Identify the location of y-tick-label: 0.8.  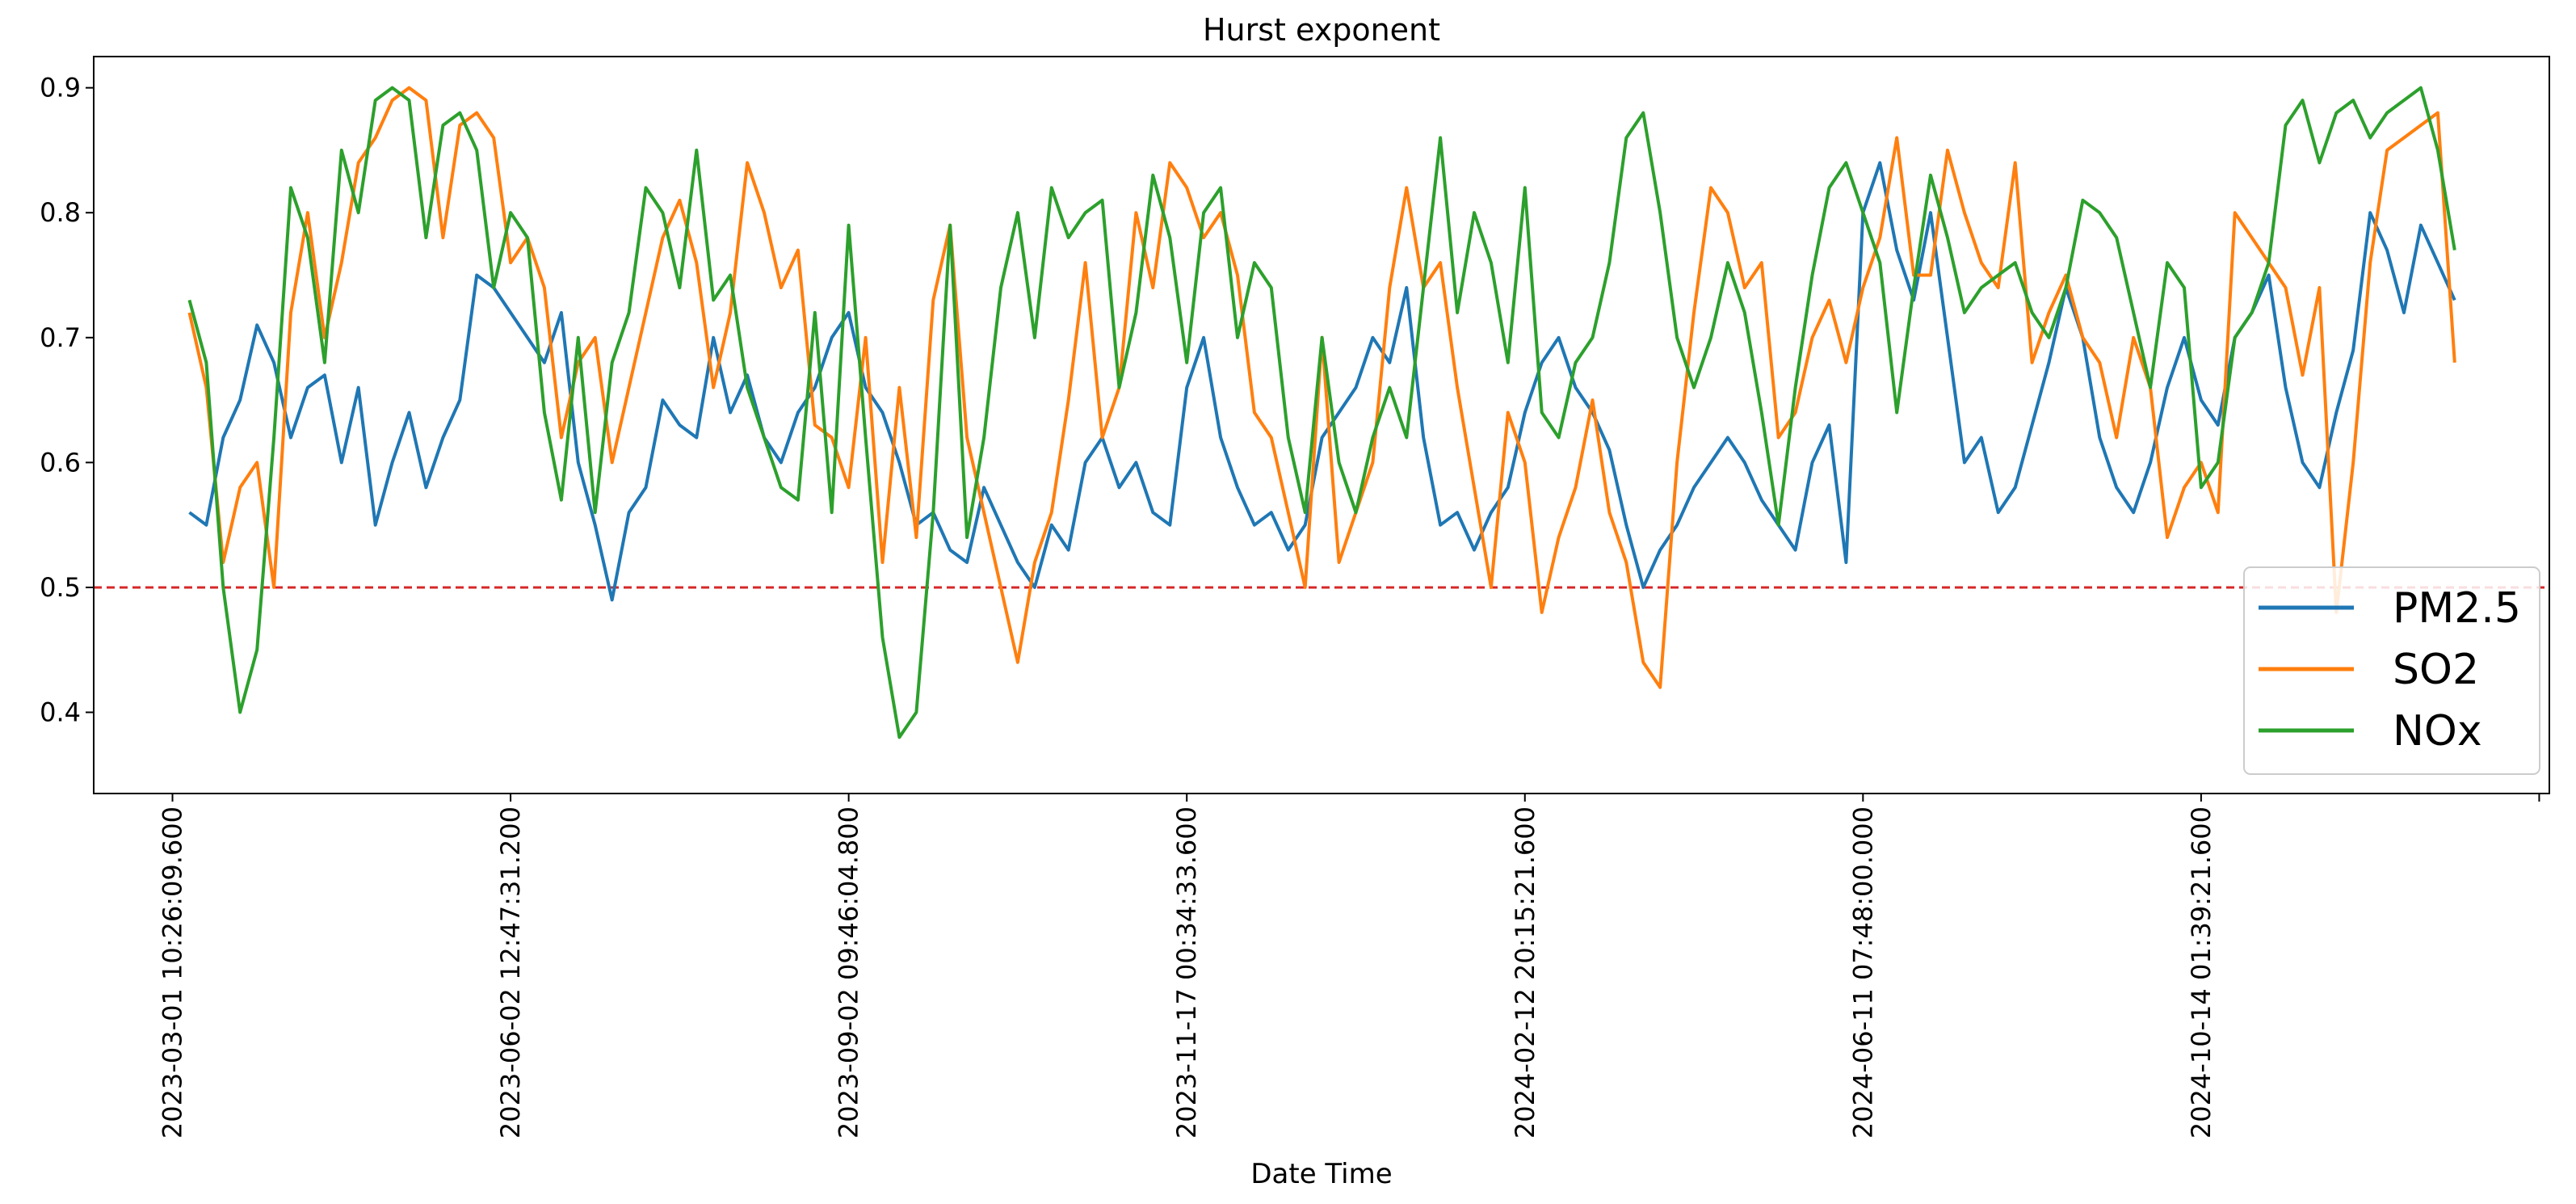
(60, 212).